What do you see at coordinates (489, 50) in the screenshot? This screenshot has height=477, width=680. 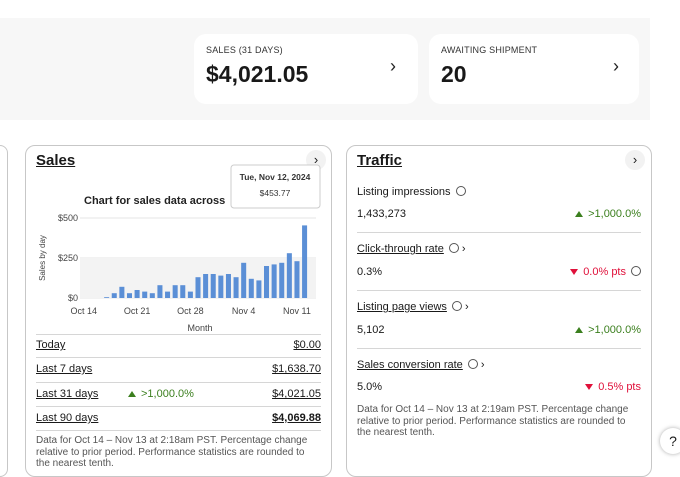 I see `card-label: AWAITING SHIPMENT` at bounding box center [489, 50].